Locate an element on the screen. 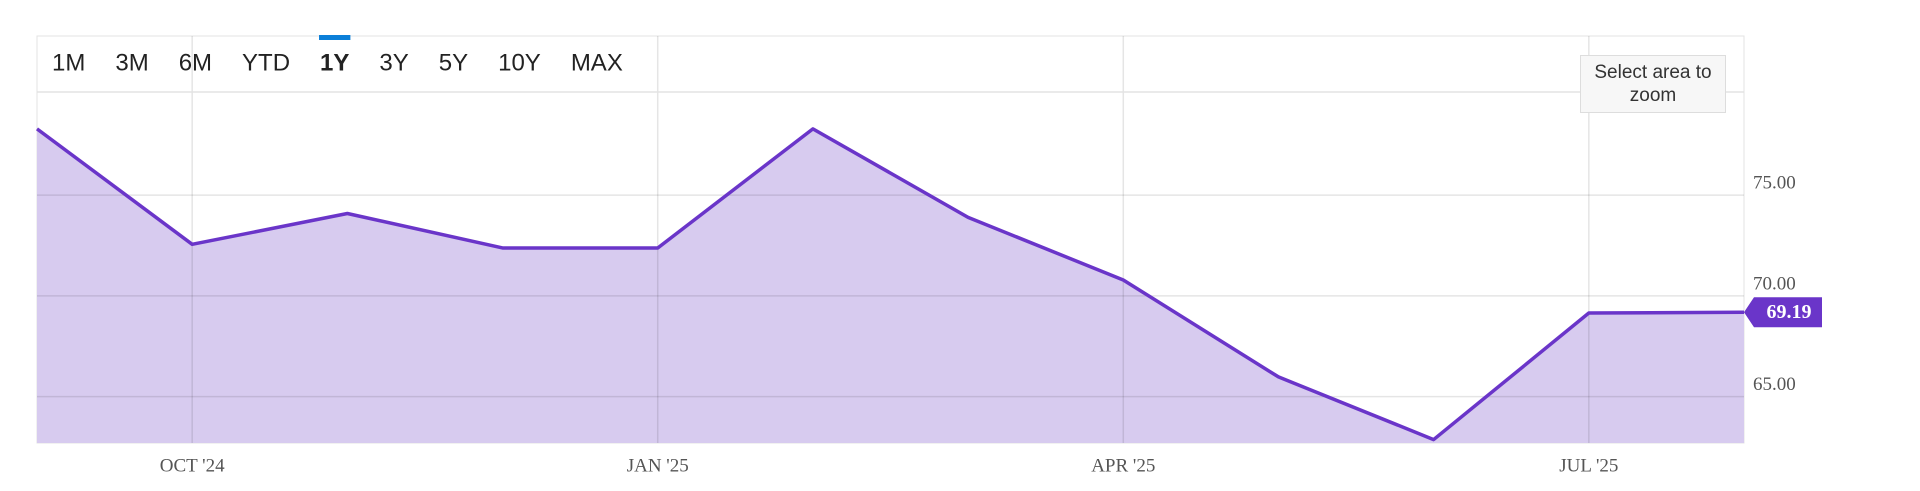  range-button: 1M is located at coordinates (68, 62).